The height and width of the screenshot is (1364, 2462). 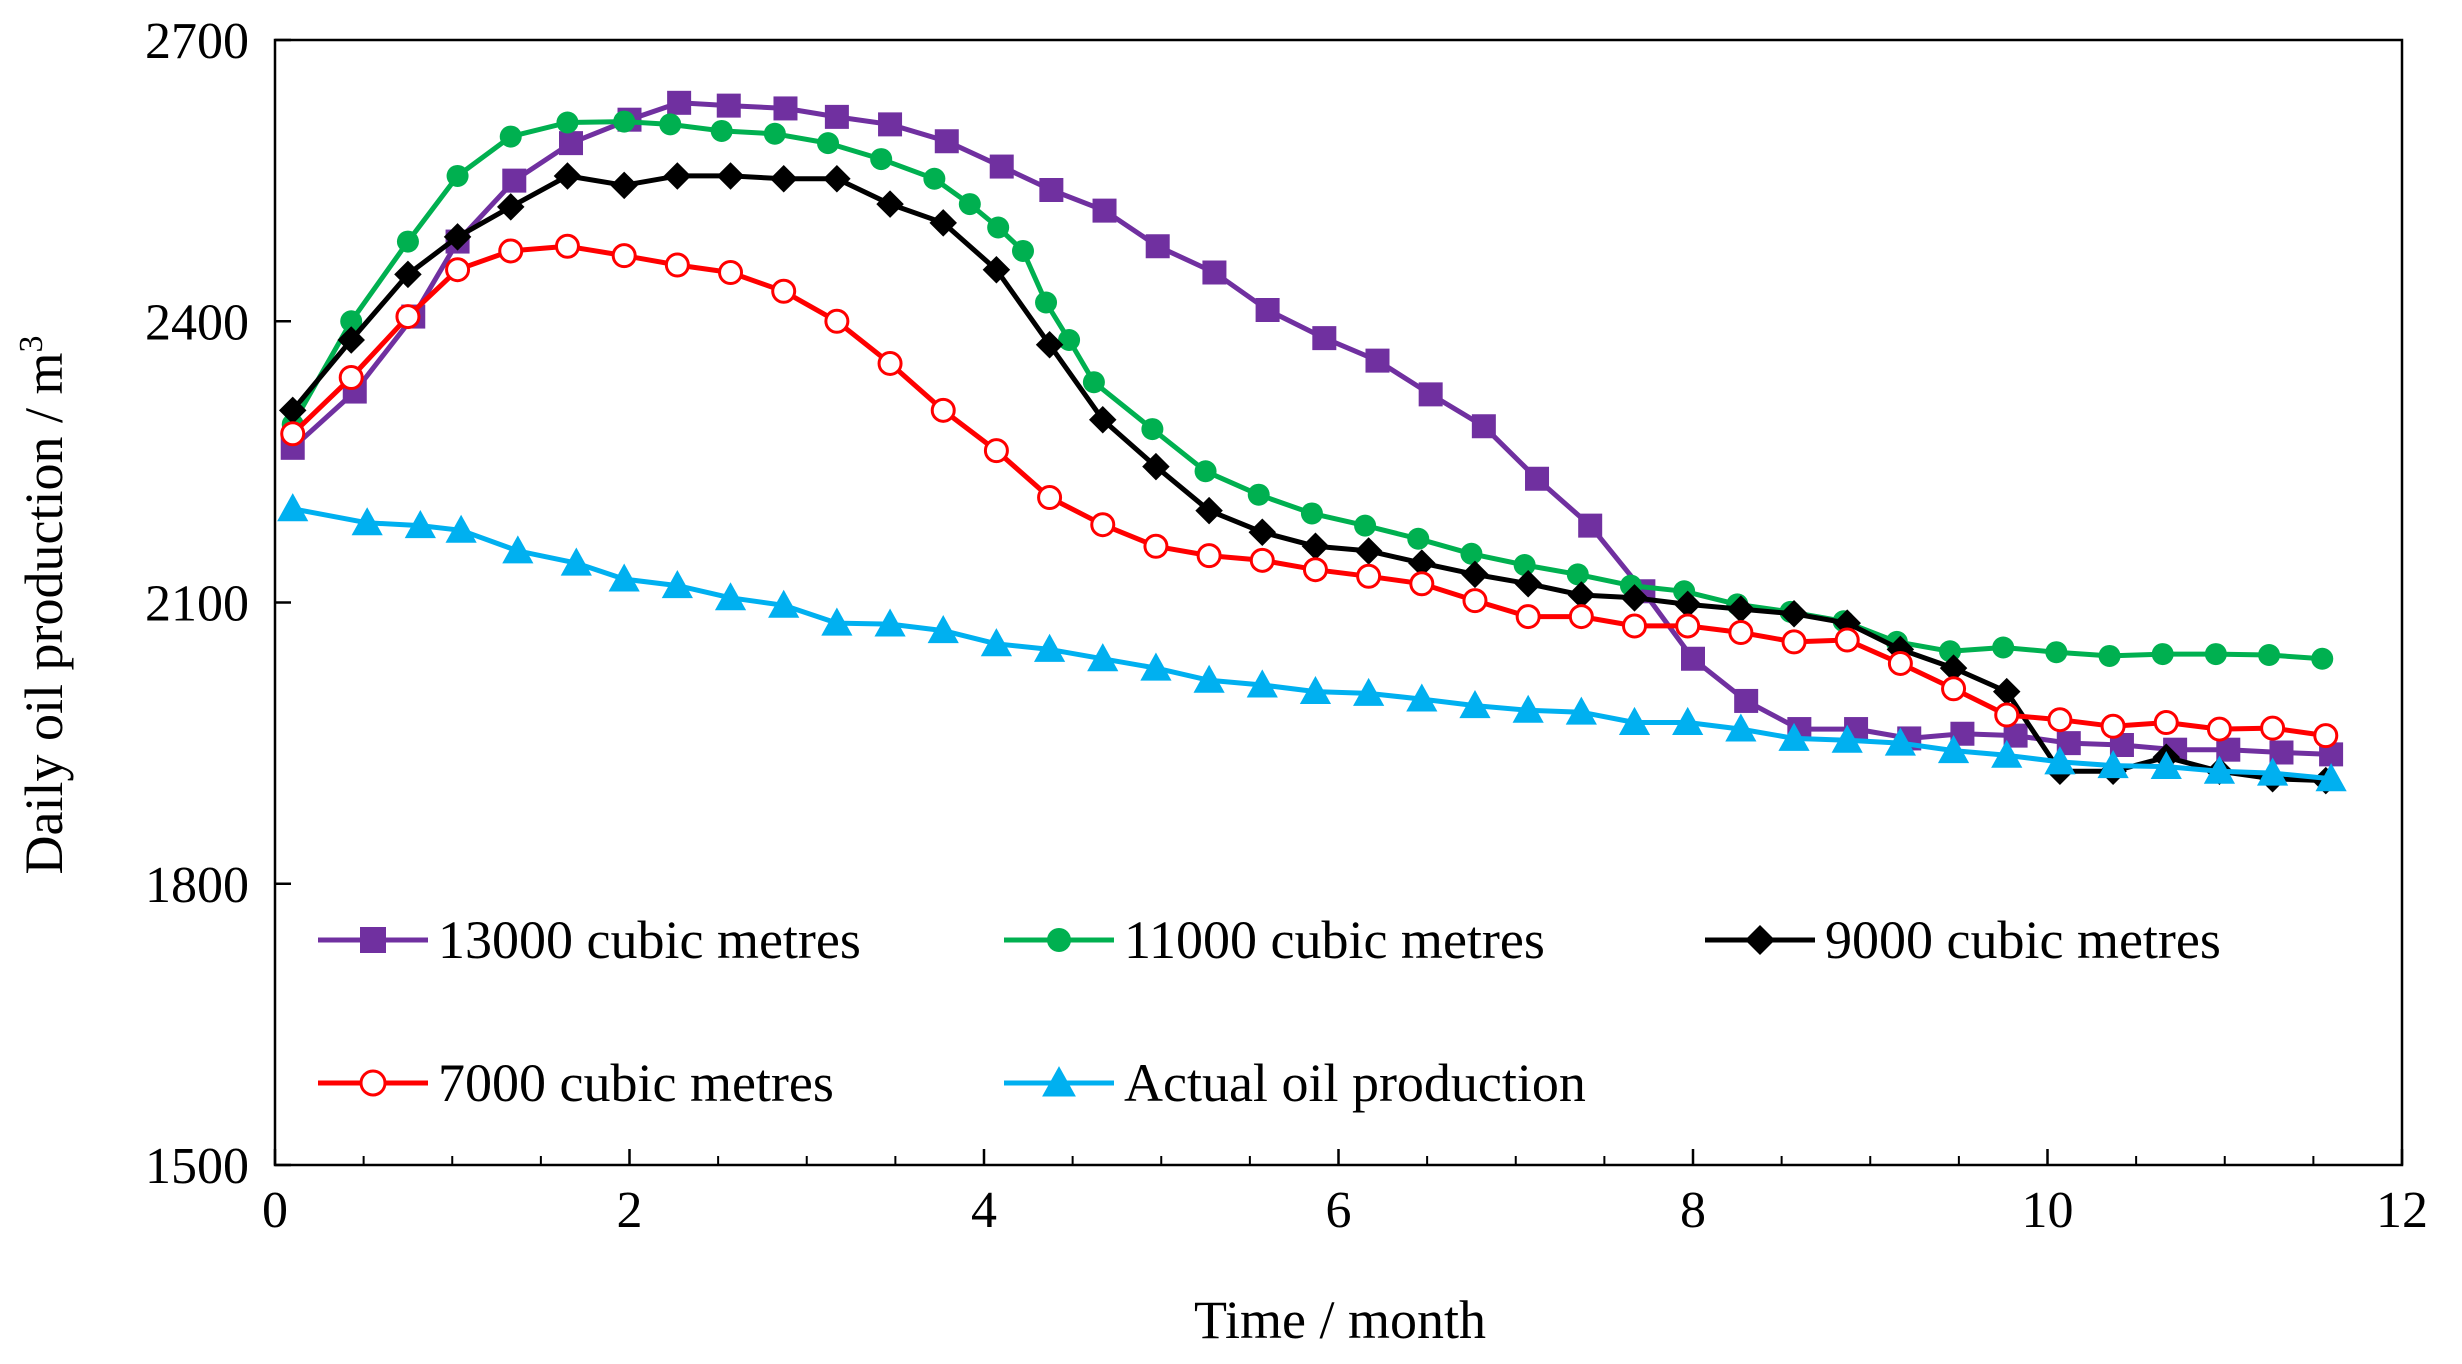 What do you see at coordinates (2402, 1210) in the screenshot?
I see `x-tick-label: 12` at bounding box center [2402, 1210].